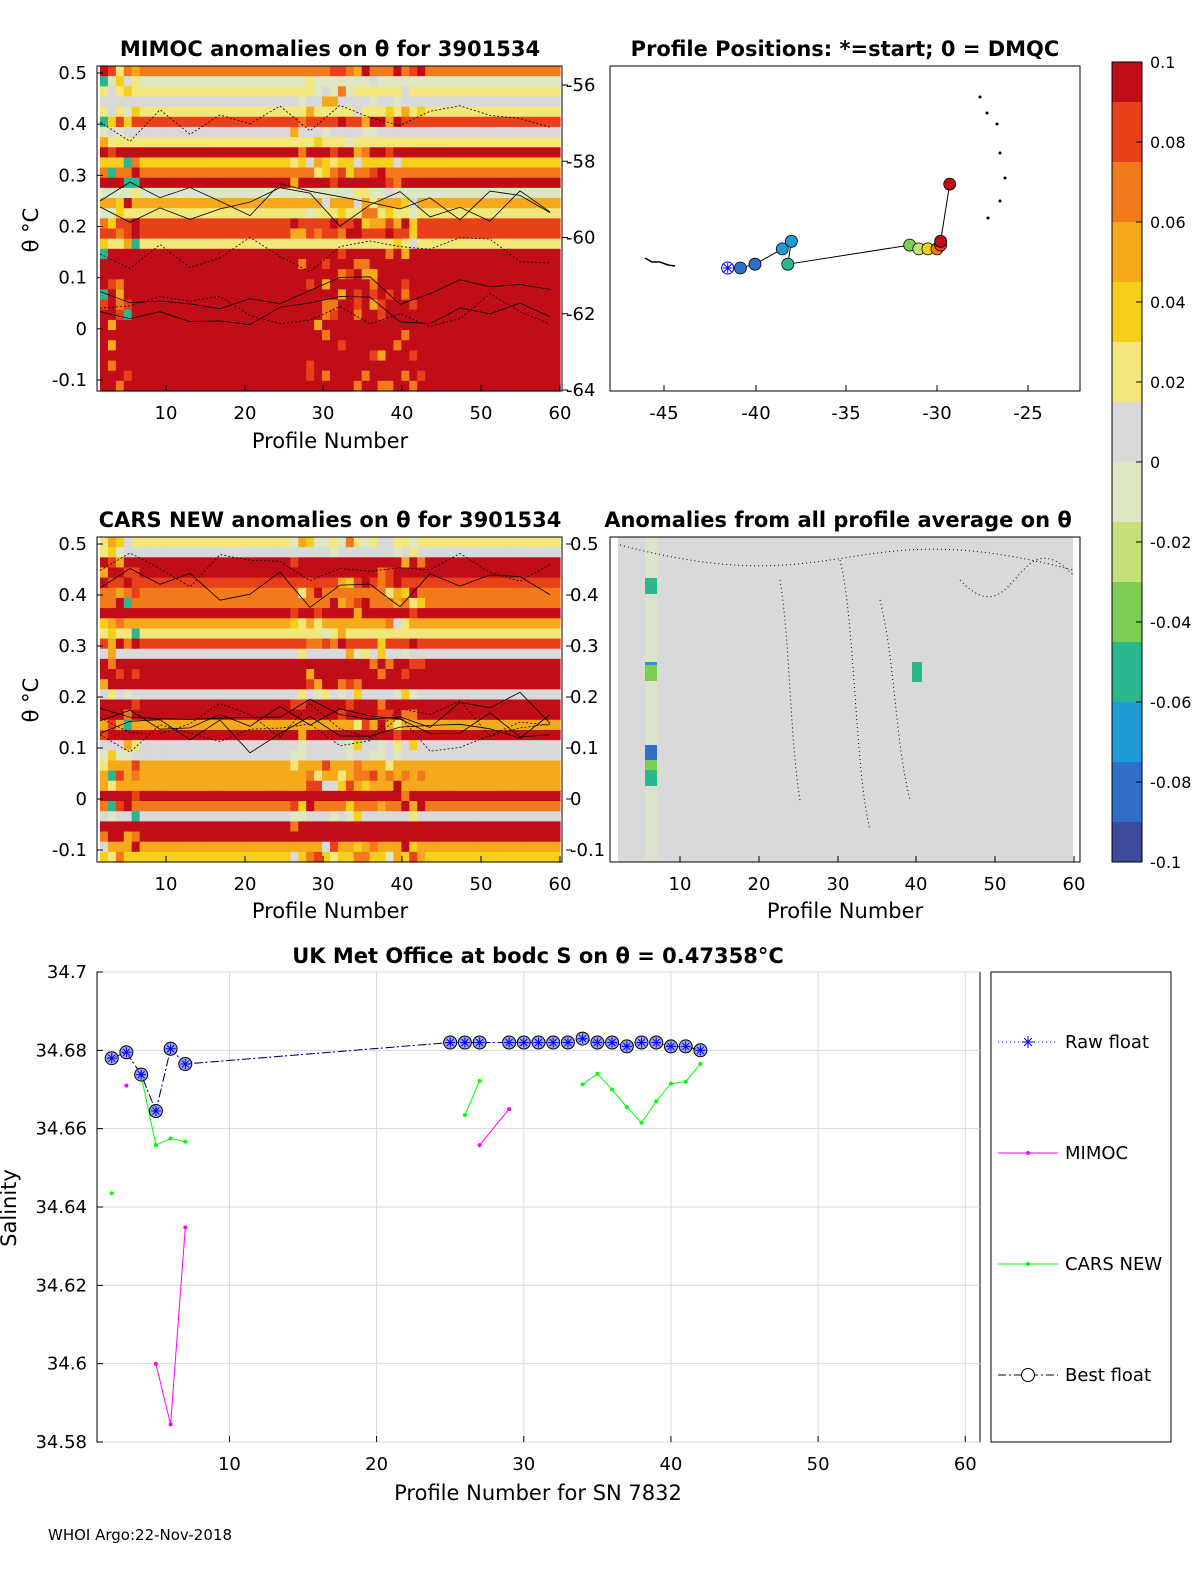 Image resolution: width=1200 pixels, height=1575 pixels. What do you see at coordinates (1168, 142) in the screenshot?
I see `colorbar-tick-label: 0.08` at bounding box center [1168, 142].